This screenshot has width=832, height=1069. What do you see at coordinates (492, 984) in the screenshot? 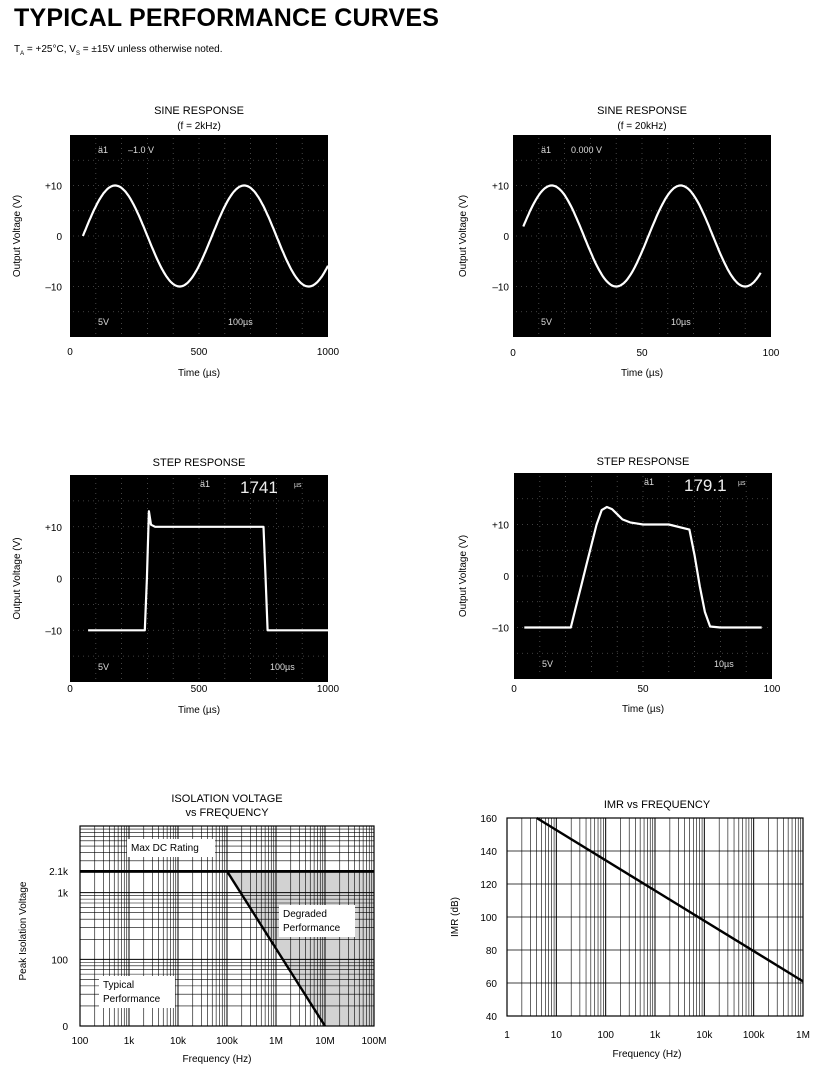
I see `y-tick-label: 60` at bounding box center [492, 984].